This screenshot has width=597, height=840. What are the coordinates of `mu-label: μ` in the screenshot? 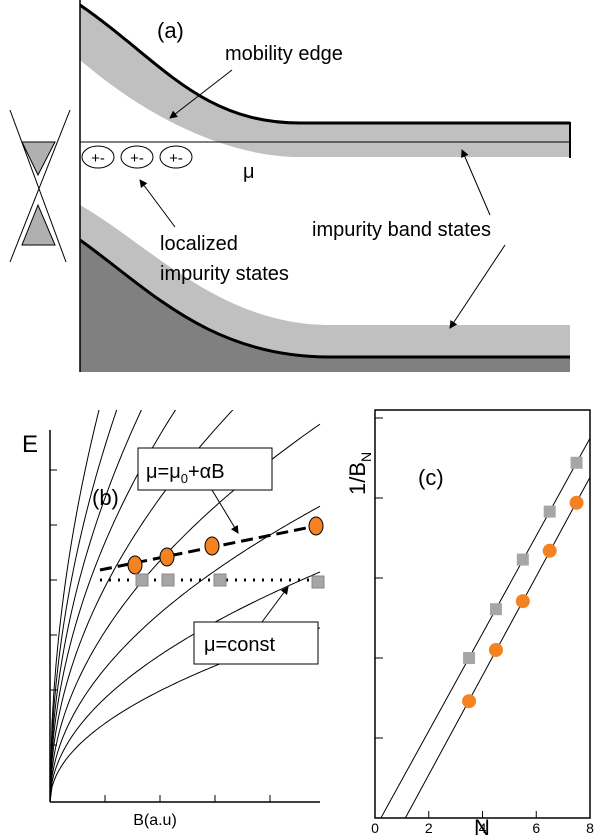 It's located at (249, 172).